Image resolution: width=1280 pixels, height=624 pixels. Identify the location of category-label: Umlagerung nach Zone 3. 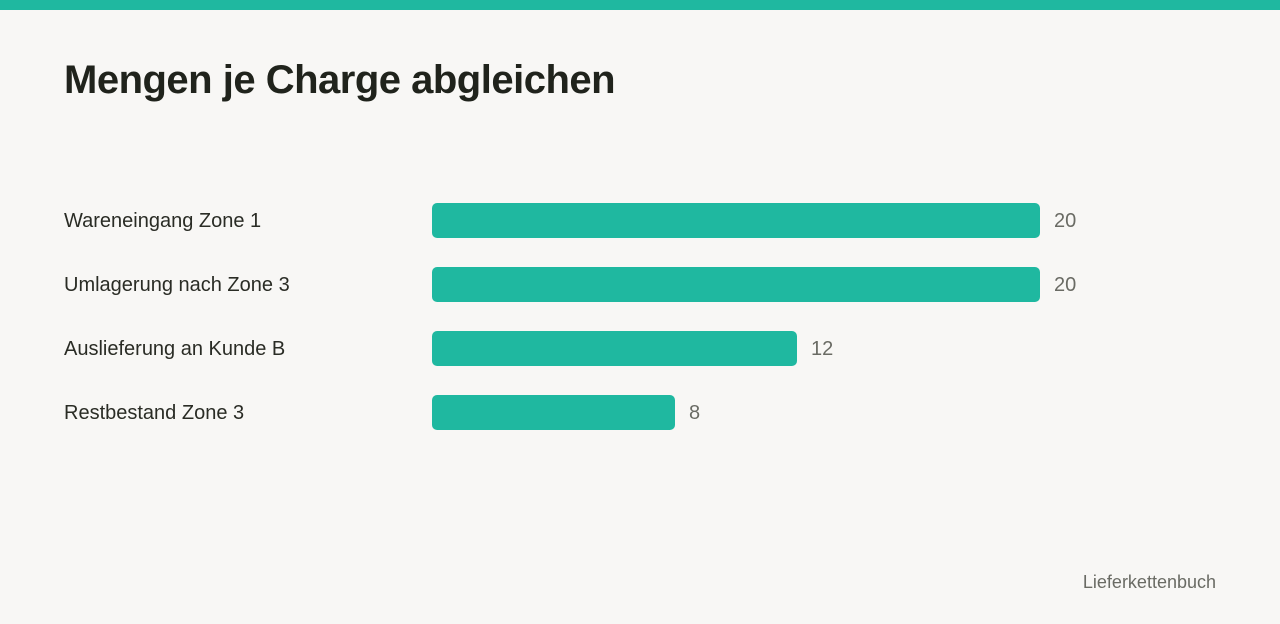
(177, 284).